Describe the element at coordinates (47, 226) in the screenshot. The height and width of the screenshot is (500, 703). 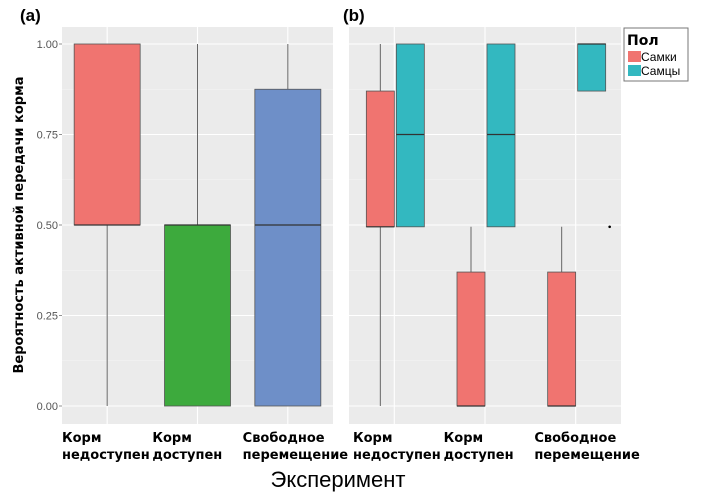
I see `y-tick-label: 0.50` at that location.